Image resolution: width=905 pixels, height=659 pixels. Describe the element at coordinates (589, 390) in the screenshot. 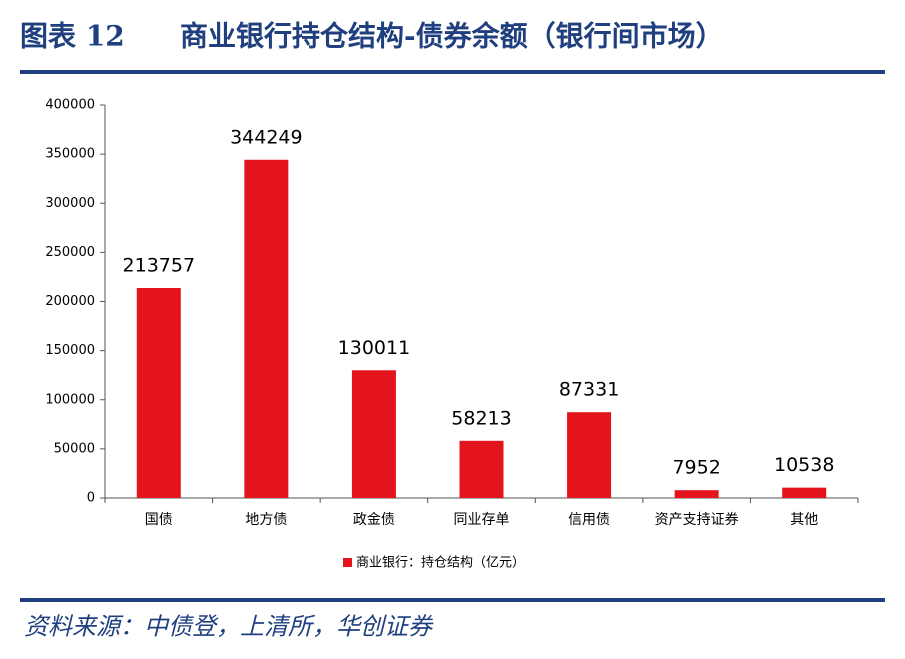

I see `value-label: 87331` at that location.